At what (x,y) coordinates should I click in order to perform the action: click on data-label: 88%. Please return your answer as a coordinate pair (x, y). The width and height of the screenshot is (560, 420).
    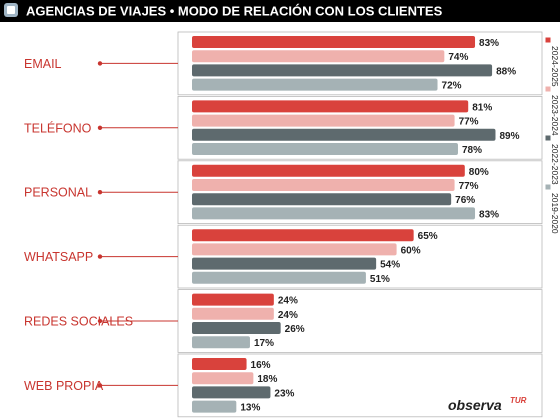
    Looking at the image, I should click on (506, 71).